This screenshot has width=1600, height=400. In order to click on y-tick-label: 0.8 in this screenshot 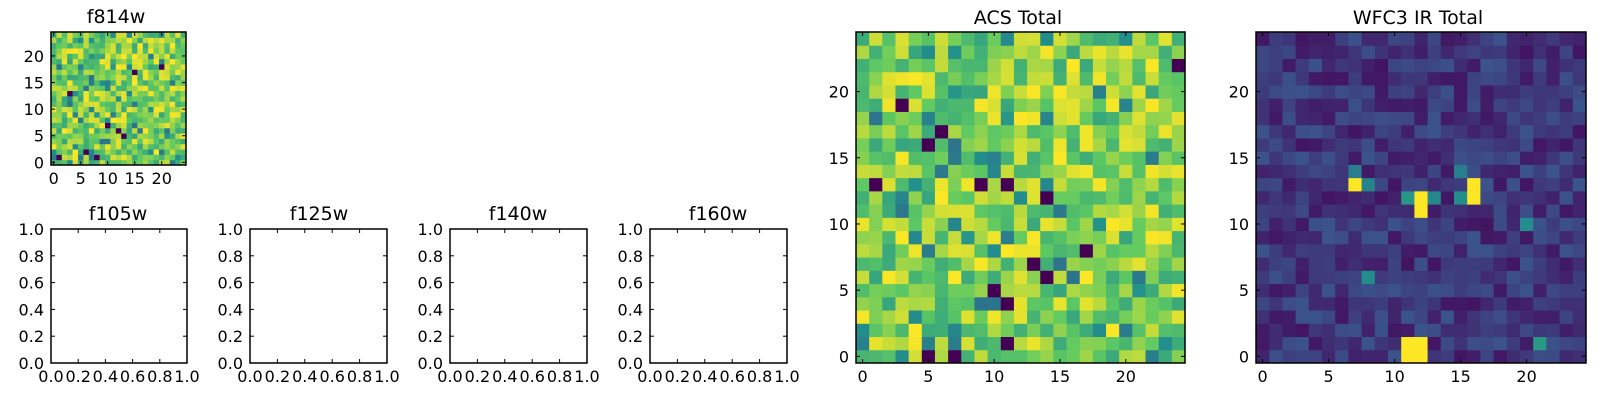, I will do `click(430, 256)`.